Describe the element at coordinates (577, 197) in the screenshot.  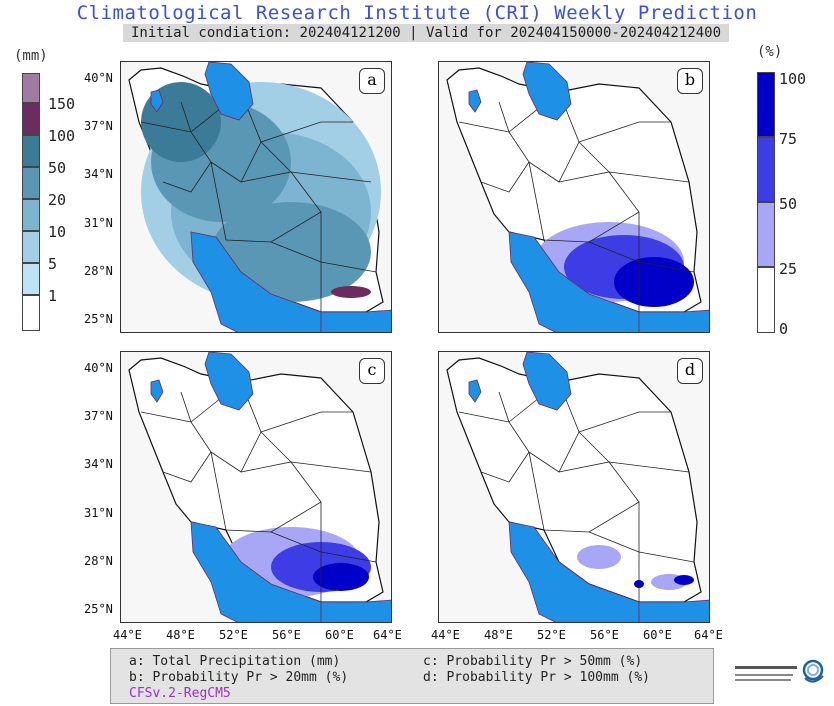
I see `map-svg-b` at that location.